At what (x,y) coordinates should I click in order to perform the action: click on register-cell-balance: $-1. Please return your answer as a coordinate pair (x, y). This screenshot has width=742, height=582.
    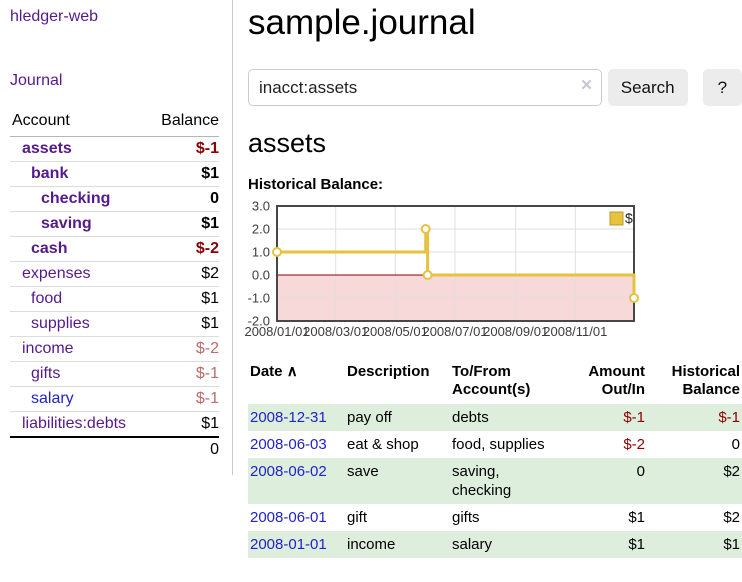
    Looking at the image, I should click on (729, 417).